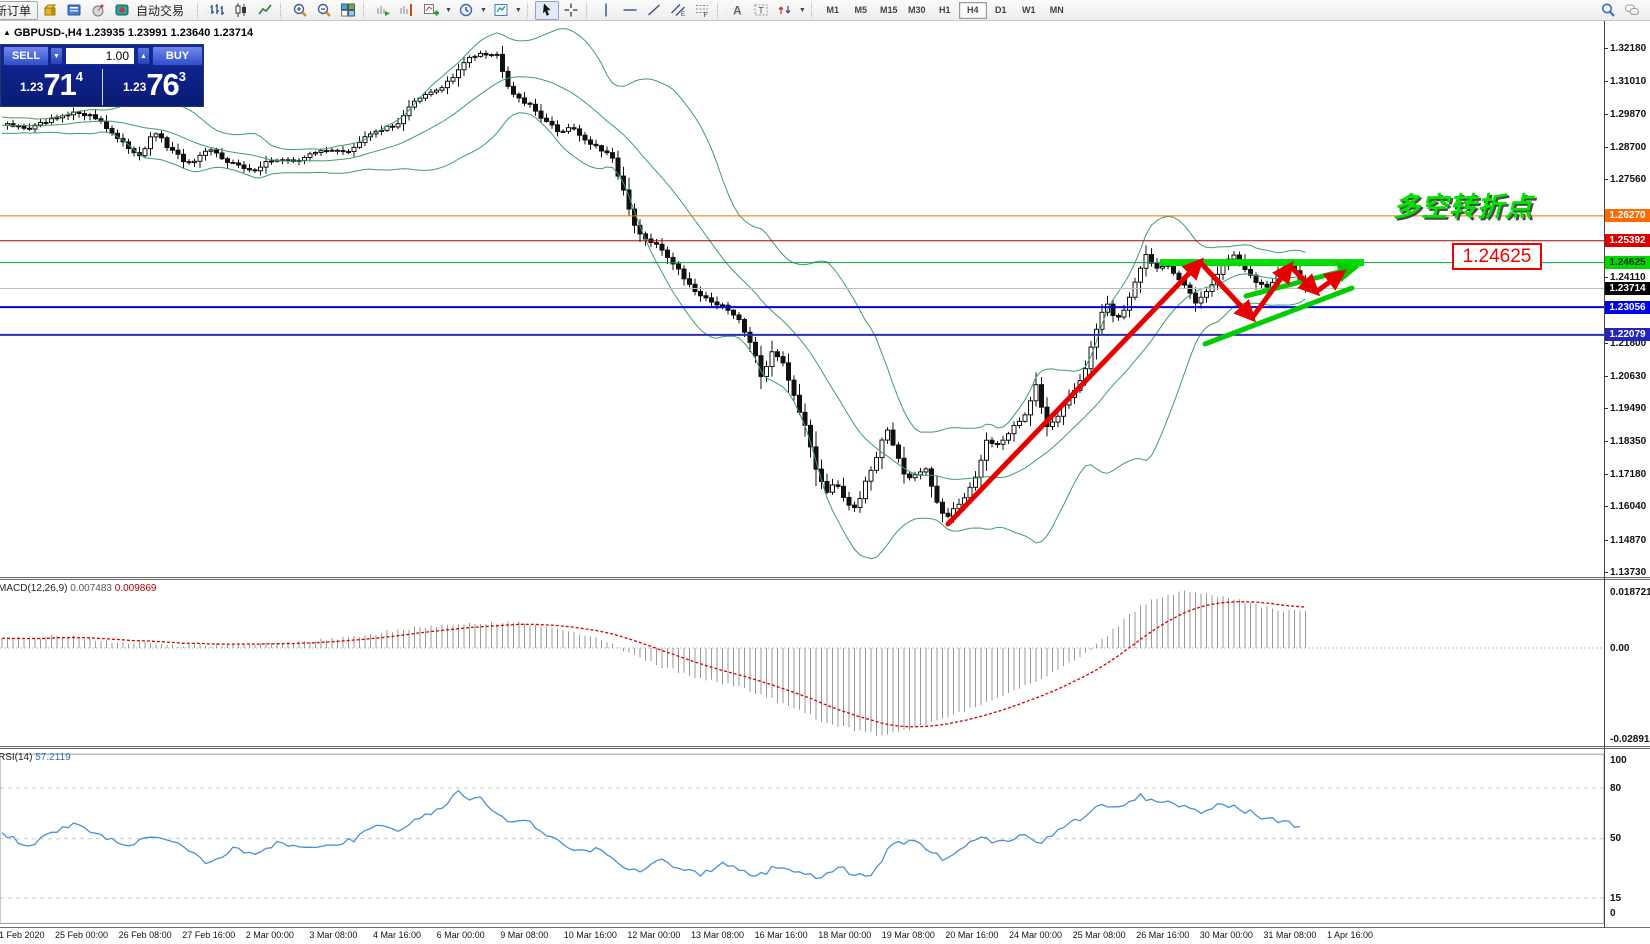 The image size is (1650, 944). What do you see at coordinates (908, 935) in the screenshot?
I see `time-label: 19 Mar 08:00` at bounding box center [908, 935].